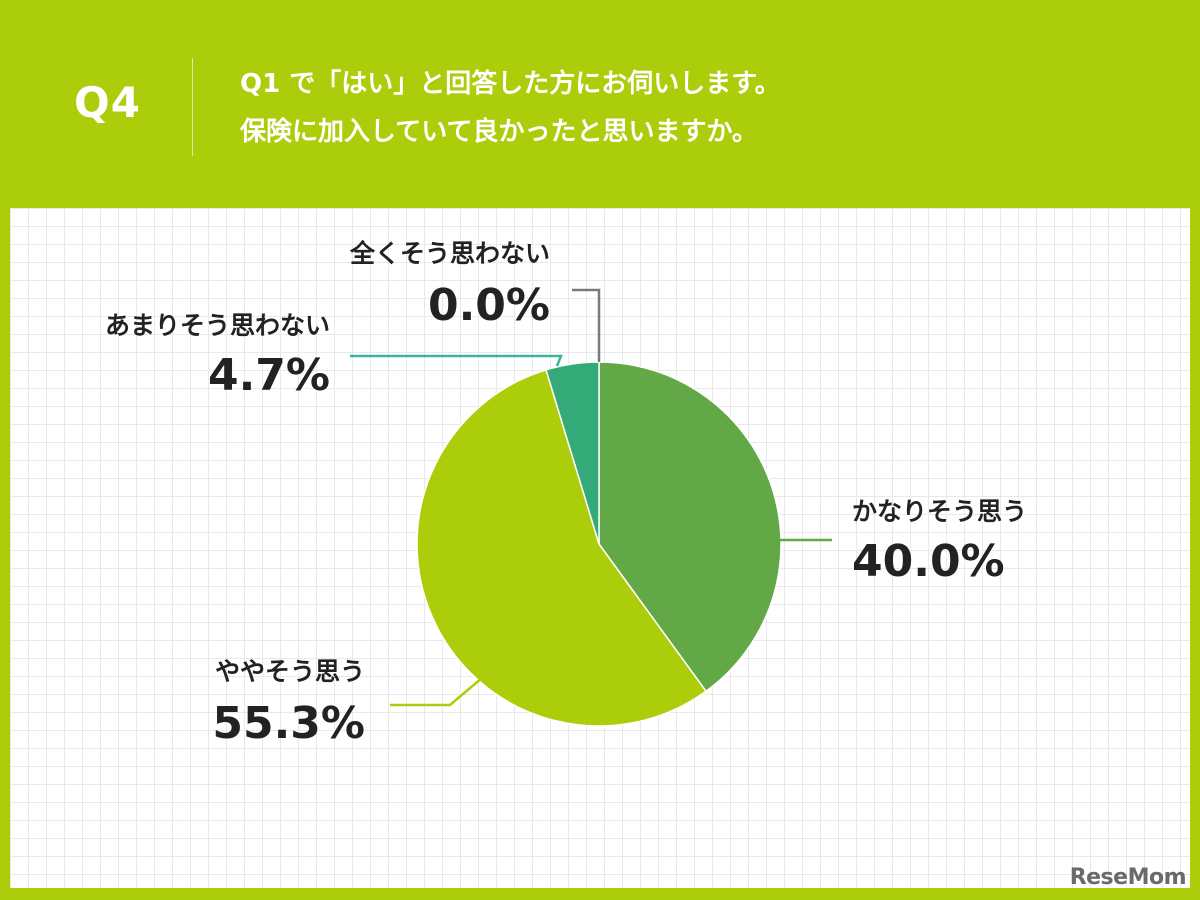 This screenshot has width=1200, height=900. I want to click on slice-value-label: 0.0%, so click(489, 305).